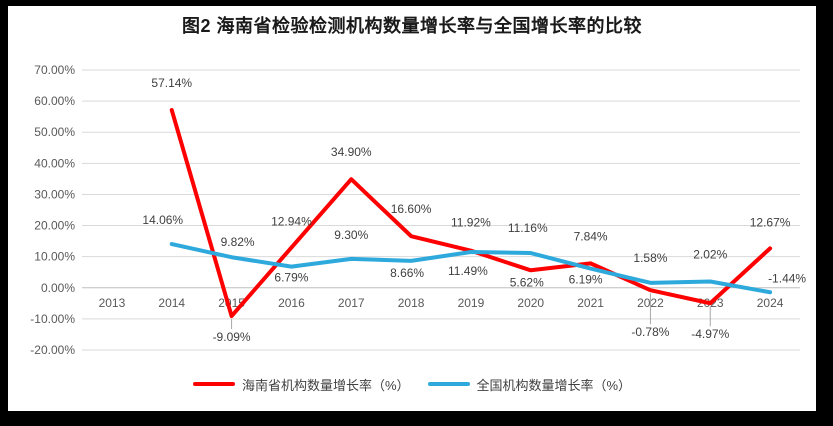  What do you see at coordinates (325, 385) in the screenshot?
I see `legend-label-hainan: 海南省机构数量增长率（%）` at bounding box center [325, 385].